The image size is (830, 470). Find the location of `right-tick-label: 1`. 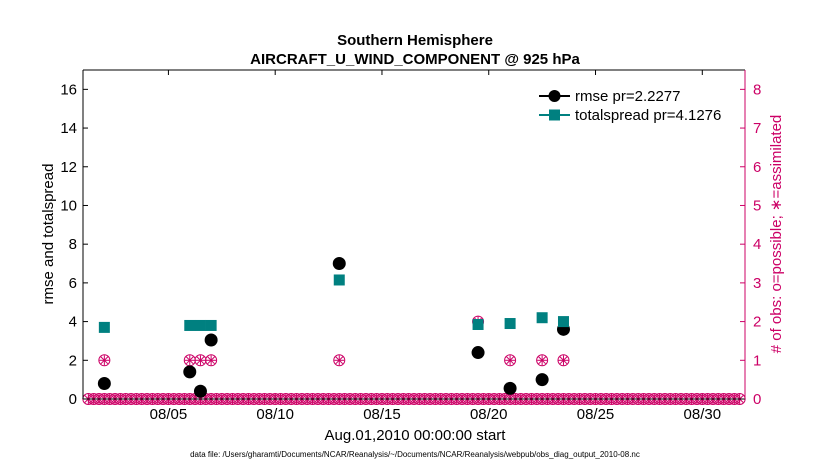

right-tick-label: 1 is located at coordinates (757, 360).